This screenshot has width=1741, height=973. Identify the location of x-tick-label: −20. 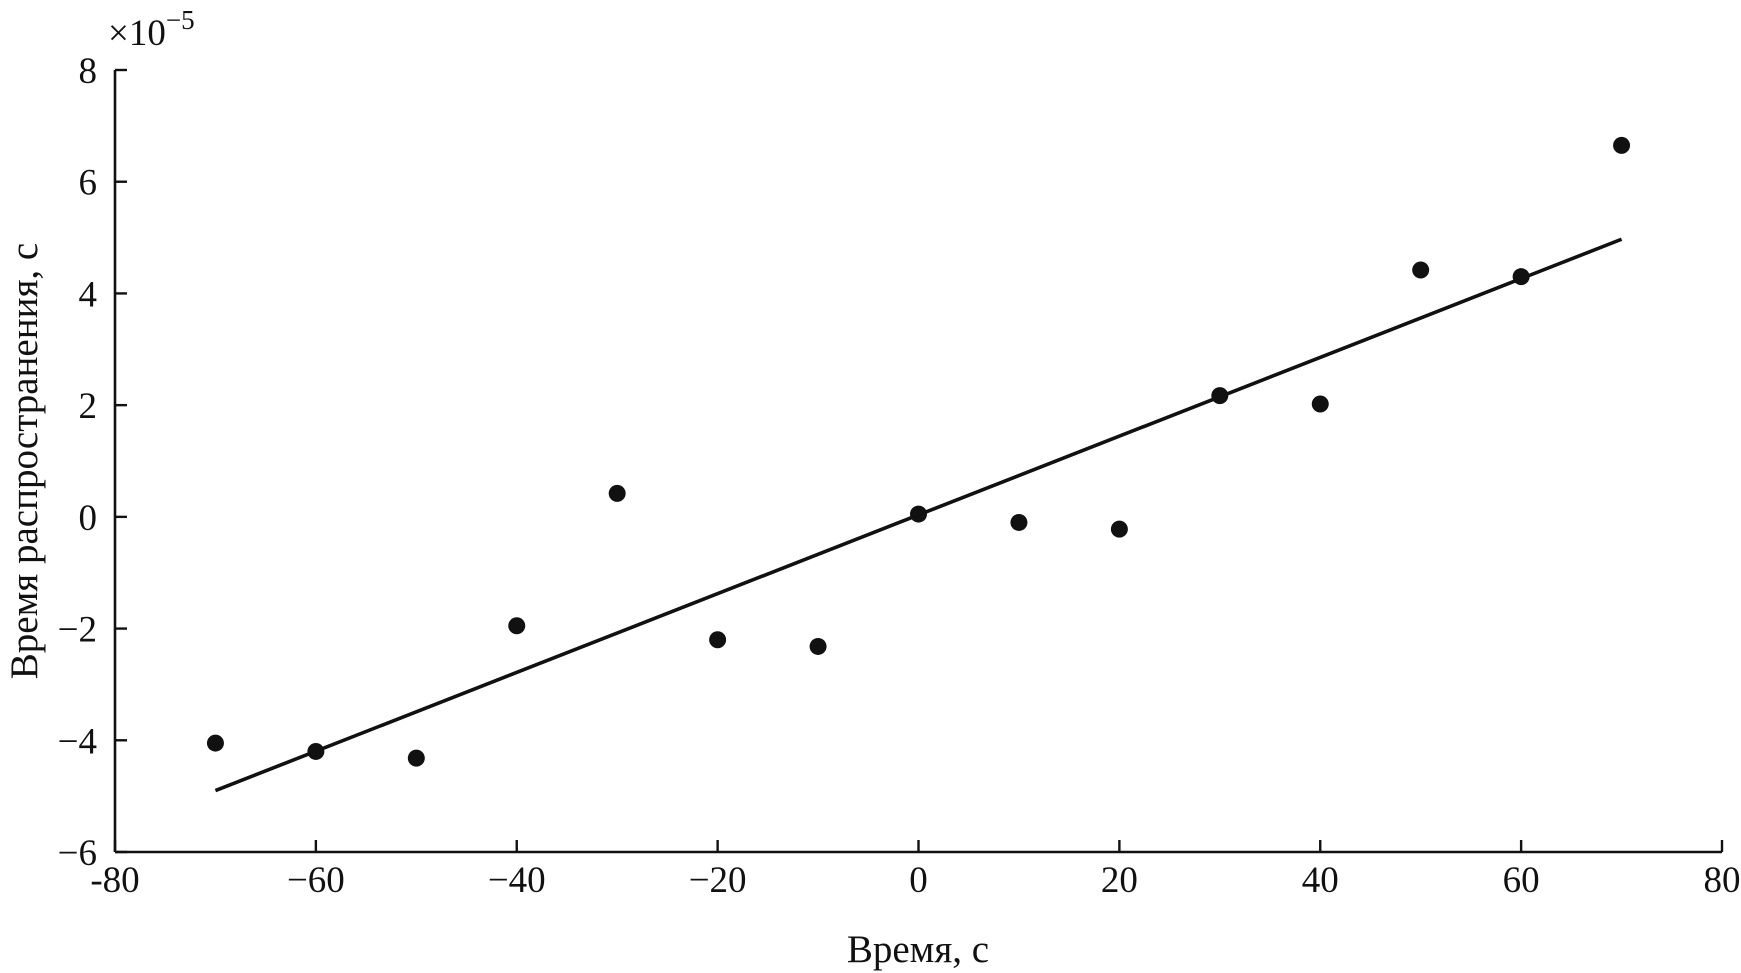
(718, 880).